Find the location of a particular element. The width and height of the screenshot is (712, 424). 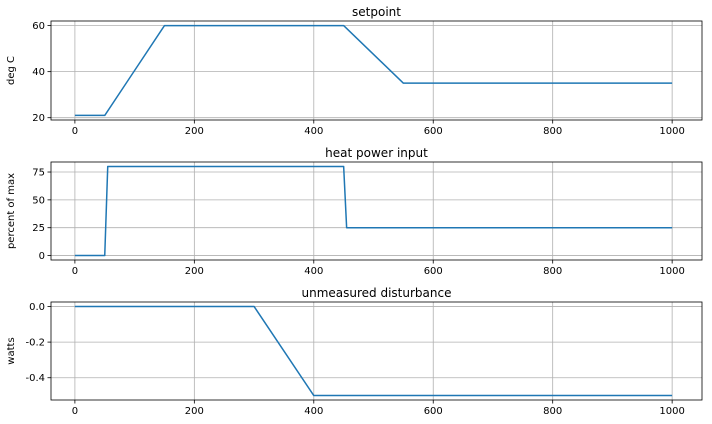

y-tick-label: -0.4 is located at coordinates (35, 378).